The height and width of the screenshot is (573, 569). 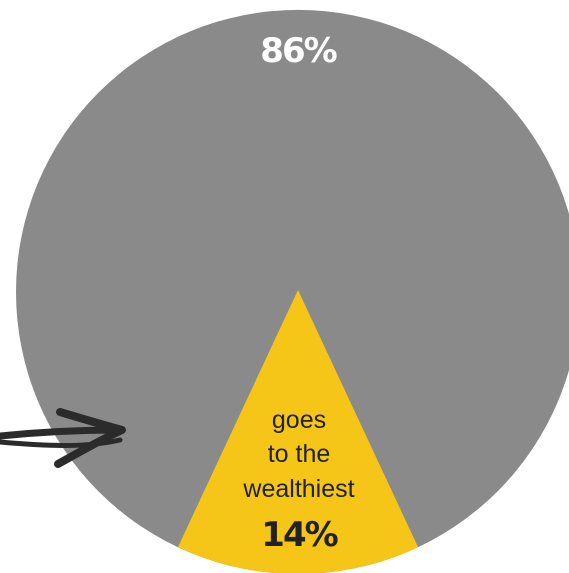 I want to click on arrow-icon, so click(x=63, y=438).